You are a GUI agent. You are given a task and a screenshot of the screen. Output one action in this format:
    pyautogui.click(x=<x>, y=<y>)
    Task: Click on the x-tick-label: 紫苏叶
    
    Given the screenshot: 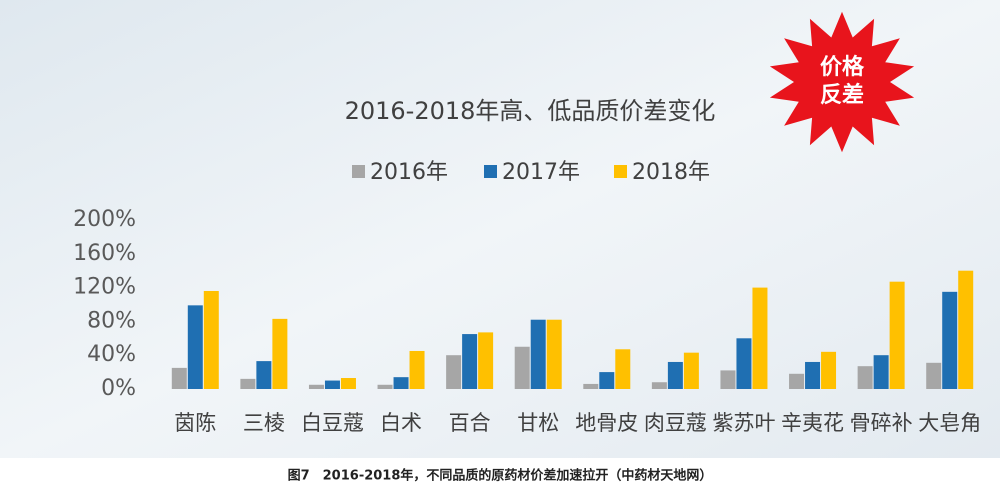 What is the action you would take?
    pyautogui.click(x=743, y=423)
    